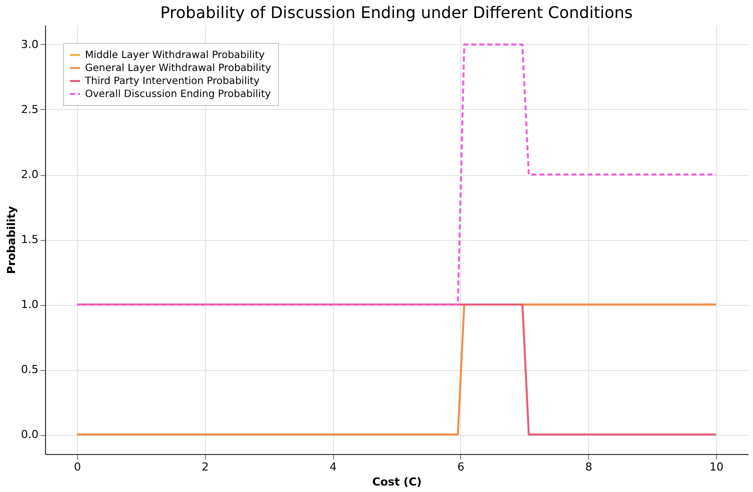 Image resolution: width=753 pixels, height=492 pixels. Describe the element at coordinates (205, 467) in the screenshot. I see `x-tick-label: 2` at that location.